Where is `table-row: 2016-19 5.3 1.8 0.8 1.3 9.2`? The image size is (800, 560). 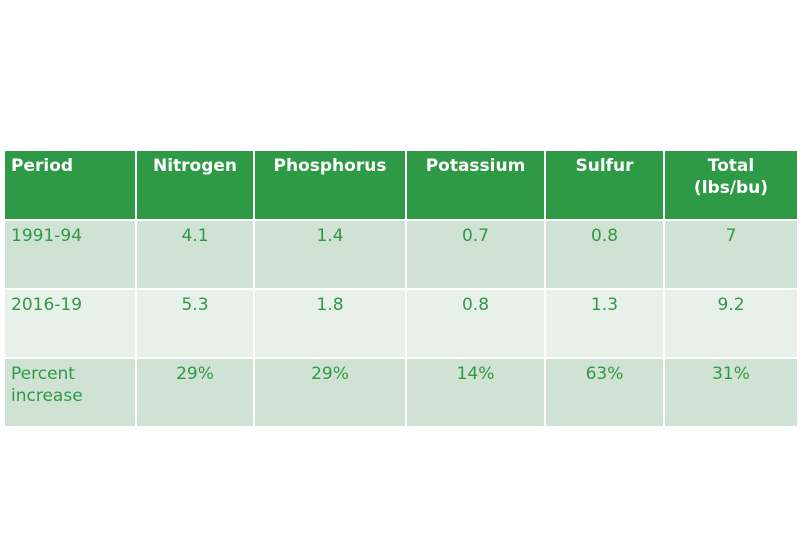
table-row: 2016-19 5.3 1.8 0.8 1.3 9.2 is located at coordinates (401, 323).